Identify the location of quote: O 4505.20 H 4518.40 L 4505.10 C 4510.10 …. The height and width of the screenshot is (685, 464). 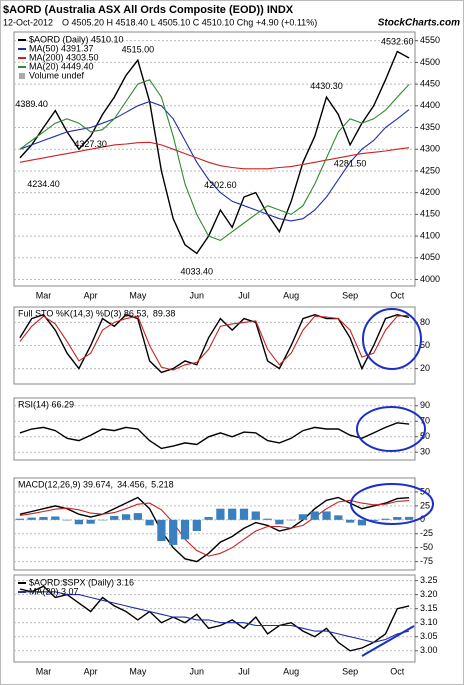
(189, 22).